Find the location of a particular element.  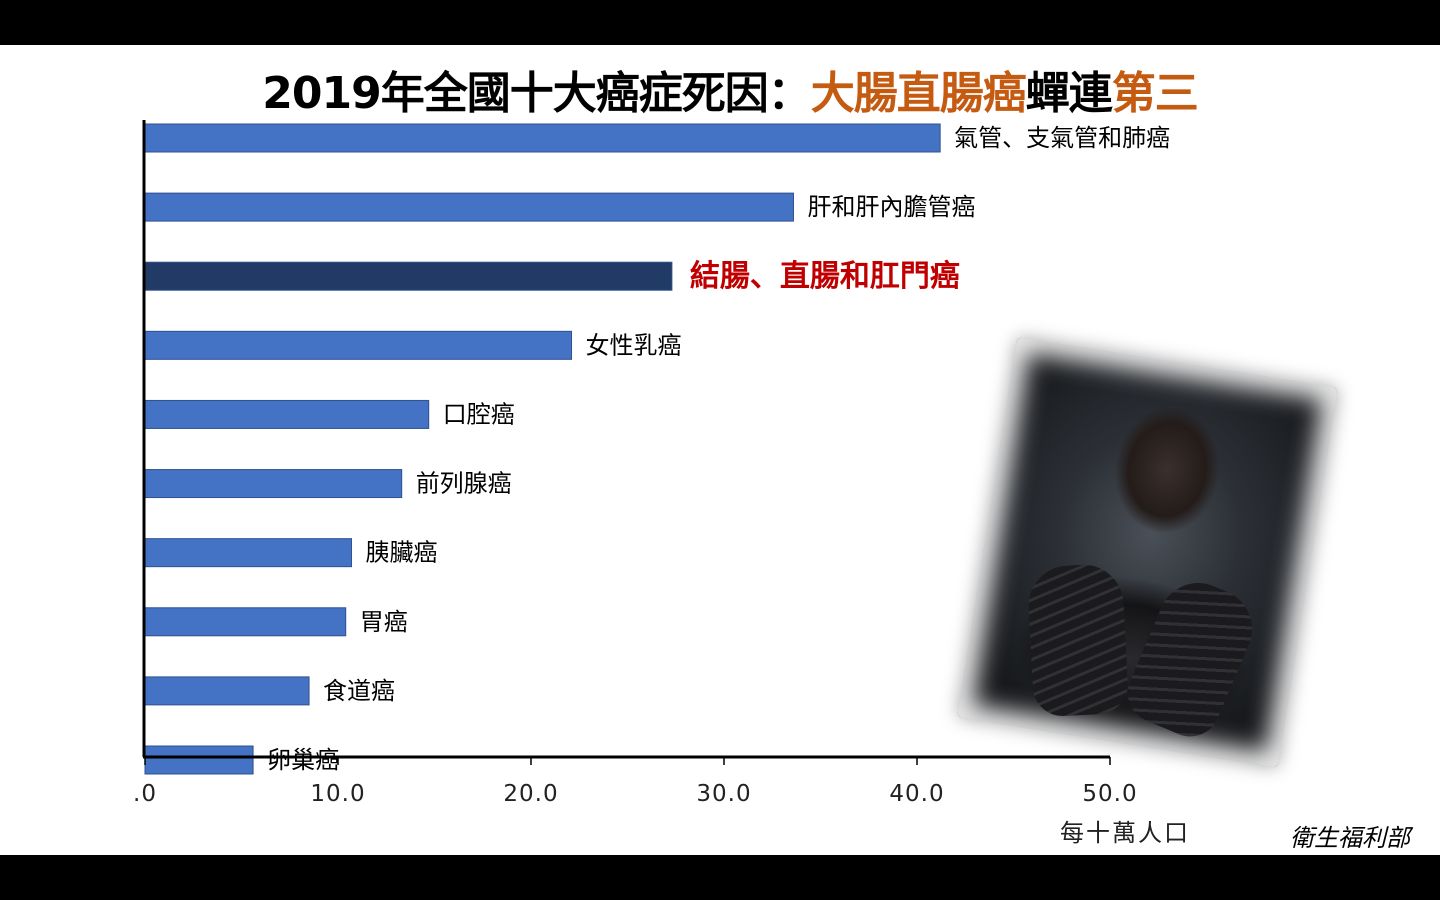

title-part-2: 大腸直腸癌 is located at coordinates (918, 93).